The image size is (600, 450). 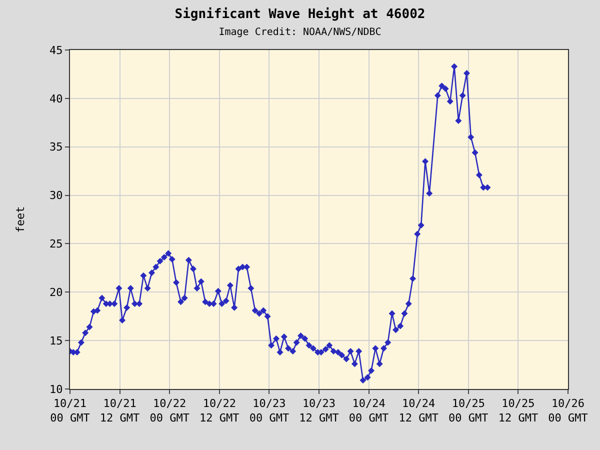 What do you see at coordinates (518, 410) in the screenshot?
I see `x-tick-label: 10/25 12 GMT` at bounding box center [518, 410].